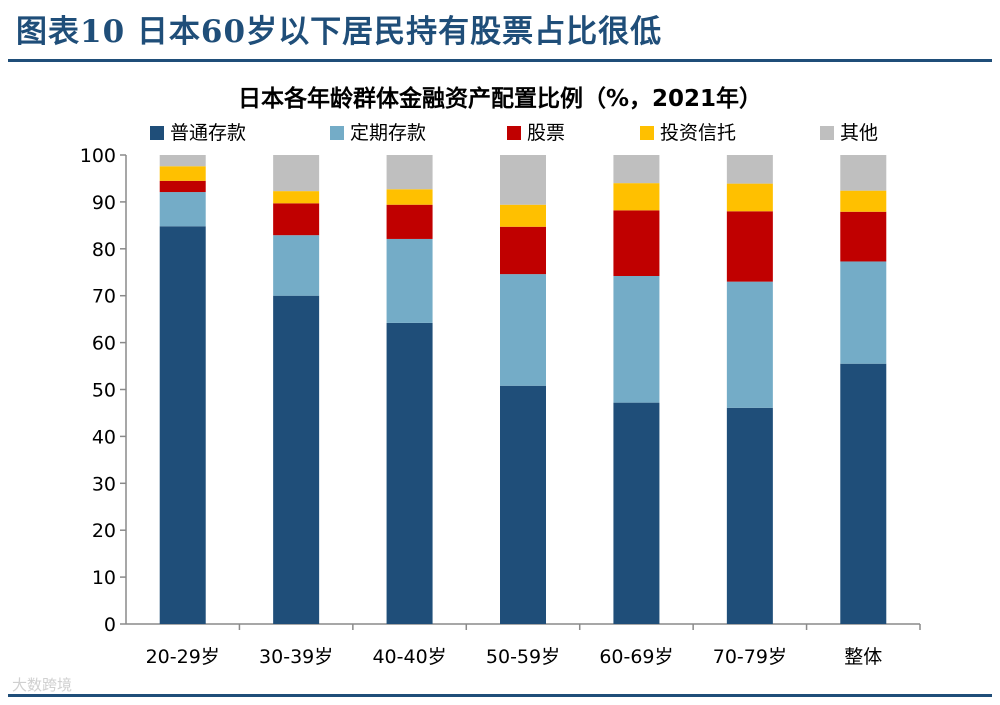 Image resolution: width=1000 pixels, height=705 pixels. Describe the element at coordinates (208, 133) in the screenshot. I see `legend-label-1: 普通存款` at that location.